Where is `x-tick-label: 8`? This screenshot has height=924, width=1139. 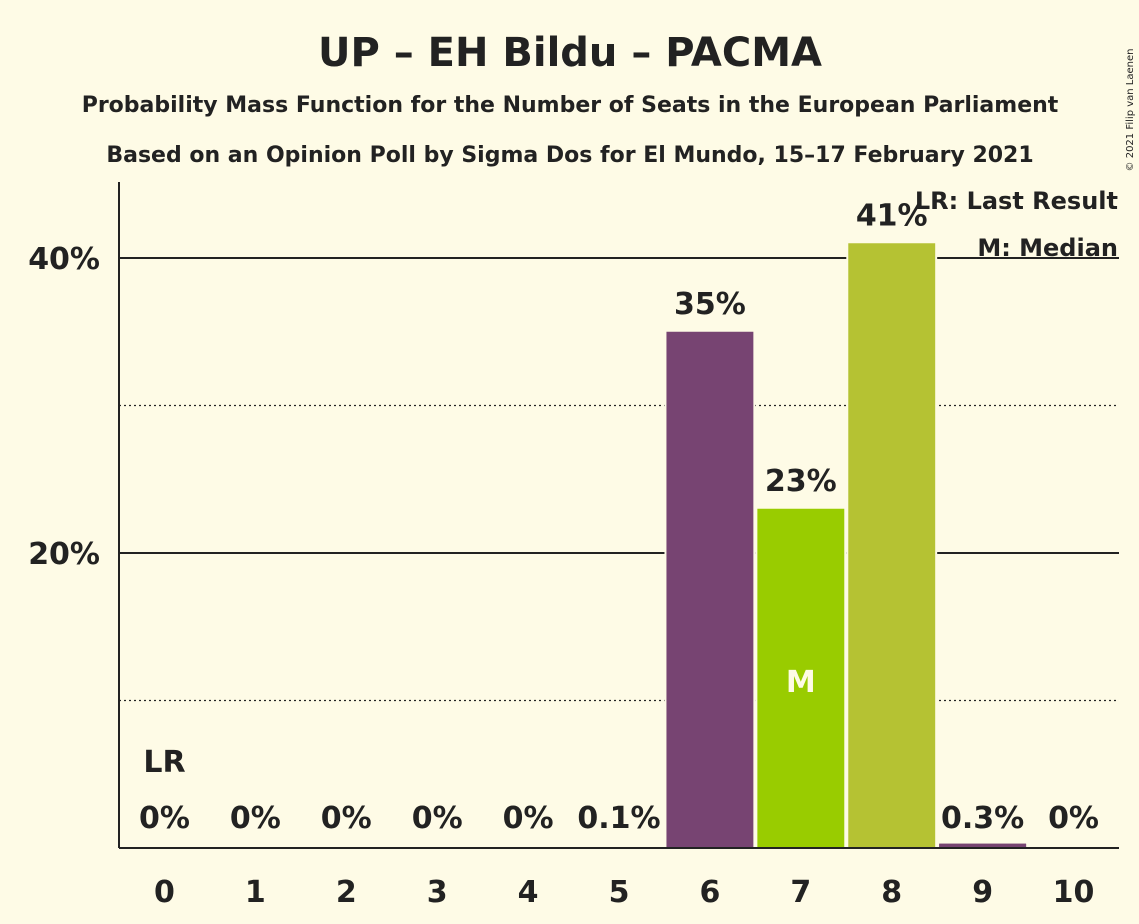
x-tick-label: 8 is located at coordinates (891, 892).